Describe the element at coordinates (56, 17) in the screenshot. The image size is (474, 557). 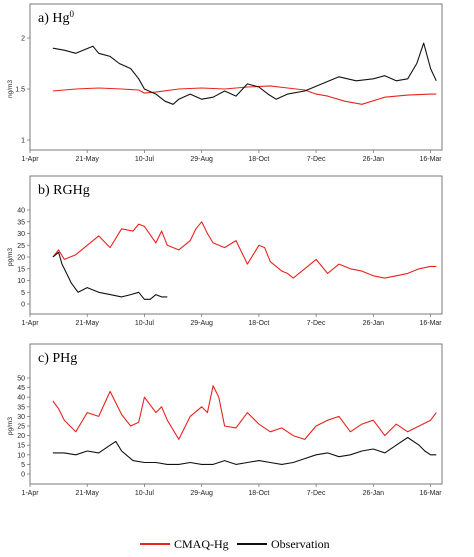
I see `panel-title: a) Hg0` at that location.